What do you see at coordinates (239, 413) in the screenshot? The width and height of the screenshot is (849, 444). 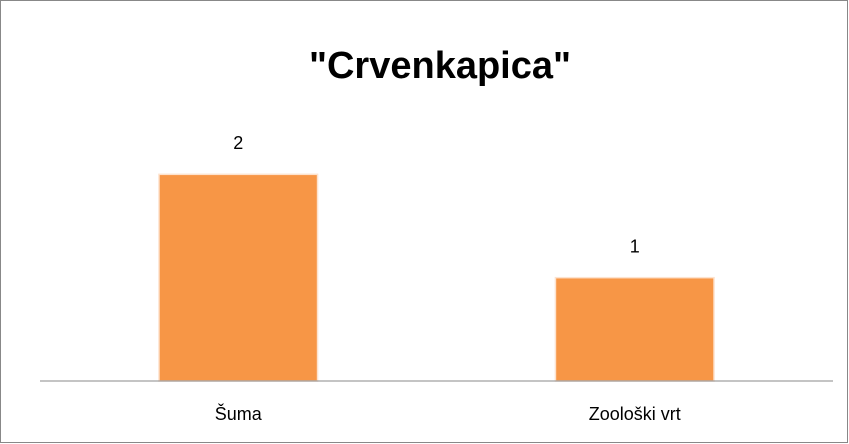 I see `x-tick-label: Šuma` at bounding box center [239, 413].